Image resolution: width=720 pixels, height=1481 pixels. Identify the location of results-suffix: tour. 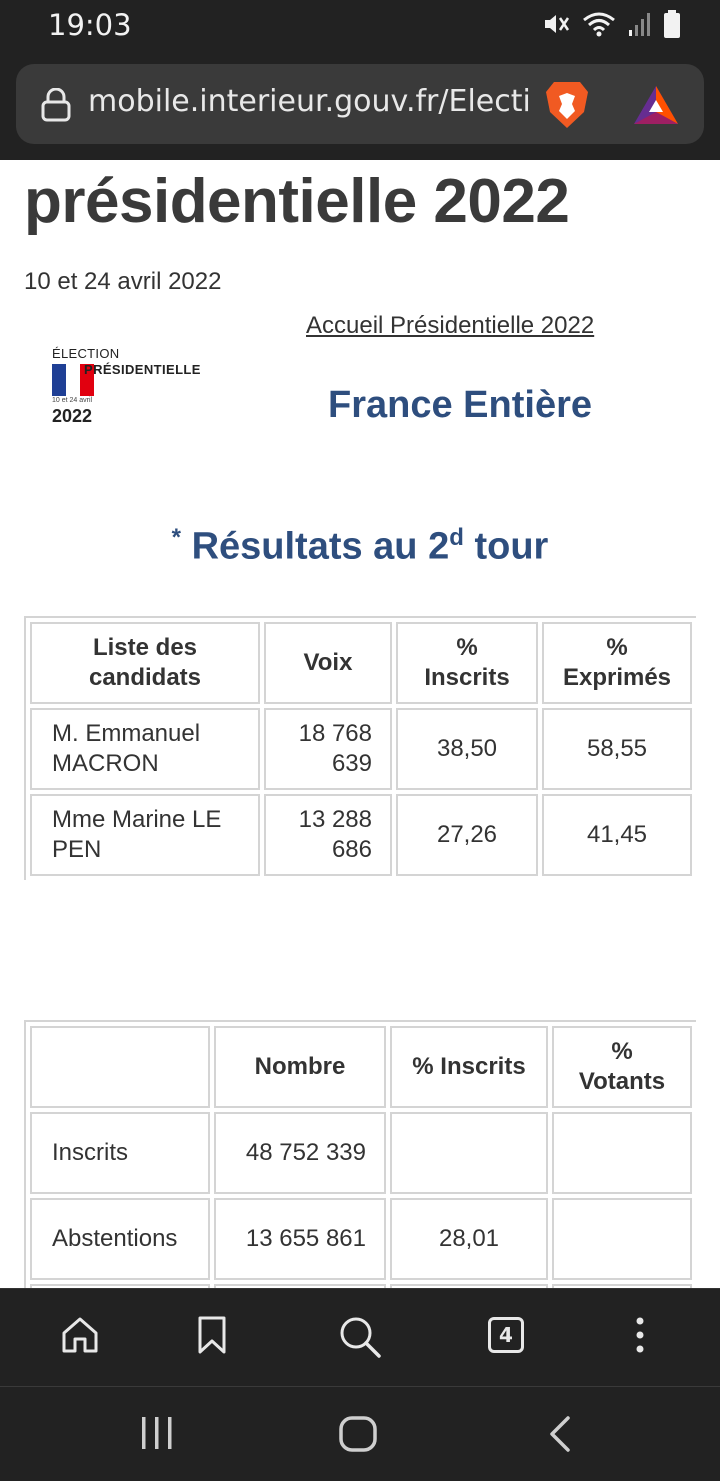
(506, 546).